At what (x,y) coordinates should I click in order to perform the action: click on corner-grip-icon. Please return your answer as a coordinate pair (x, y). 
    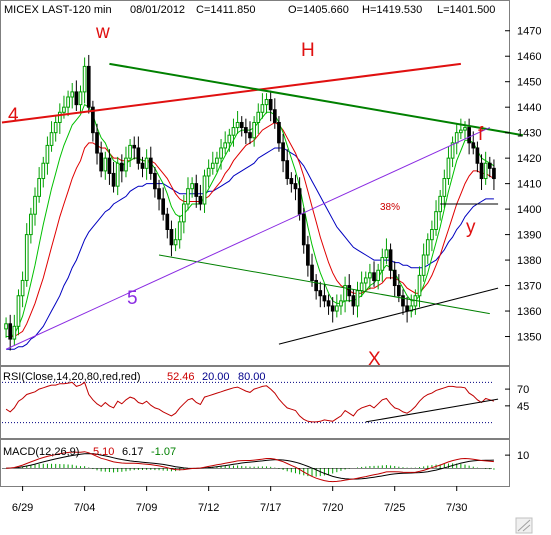
    Looking at the image, I should click on (524, 525).